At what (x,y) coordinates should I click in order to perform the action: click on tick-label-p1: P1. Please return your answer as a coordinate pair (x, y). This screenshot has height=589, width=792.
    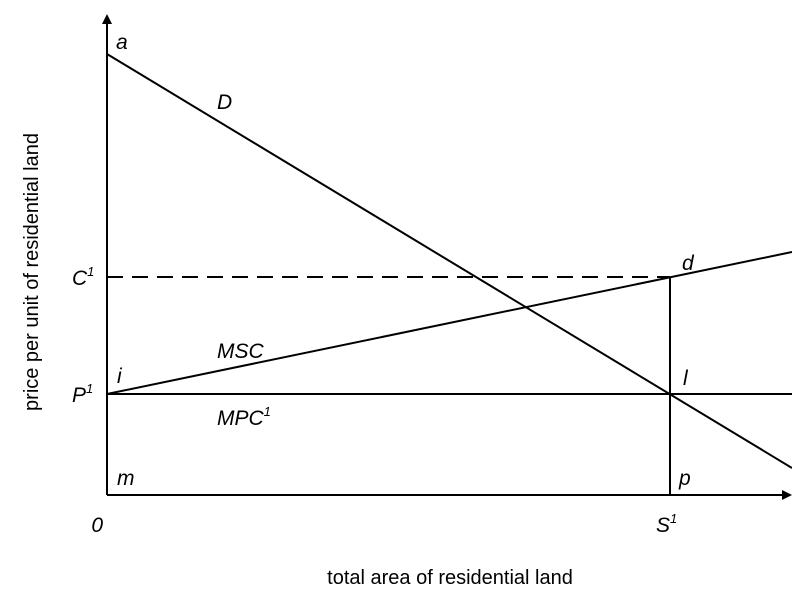
    Looking at the image, I should click on (82, 394).